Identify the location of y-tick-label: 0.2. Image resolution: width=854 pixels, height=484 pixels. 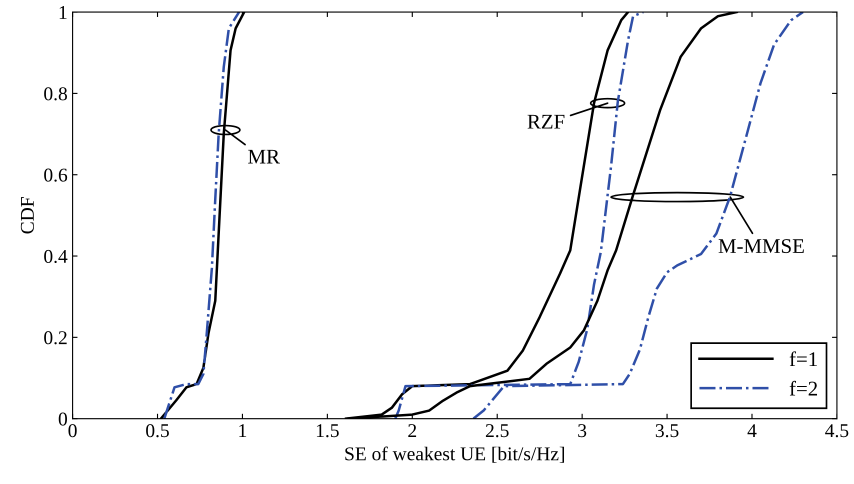
(55, 337).